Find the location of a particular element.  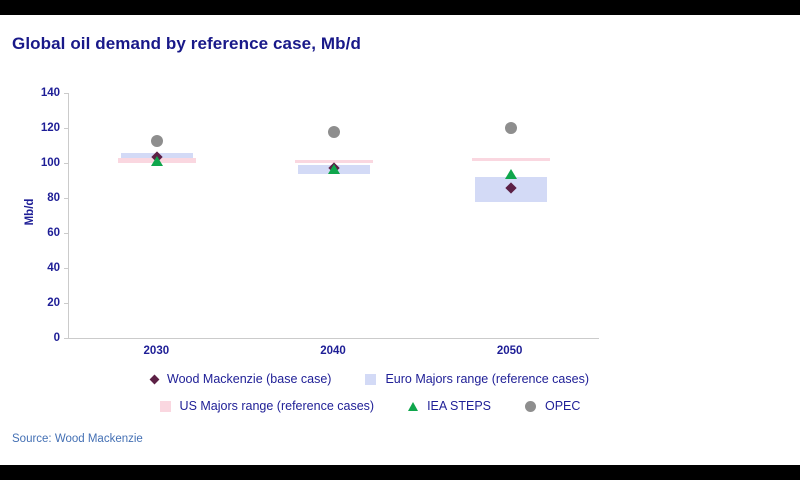

legend-label: Wood Mackenzie (base case) is located at coordinates (249, 379).